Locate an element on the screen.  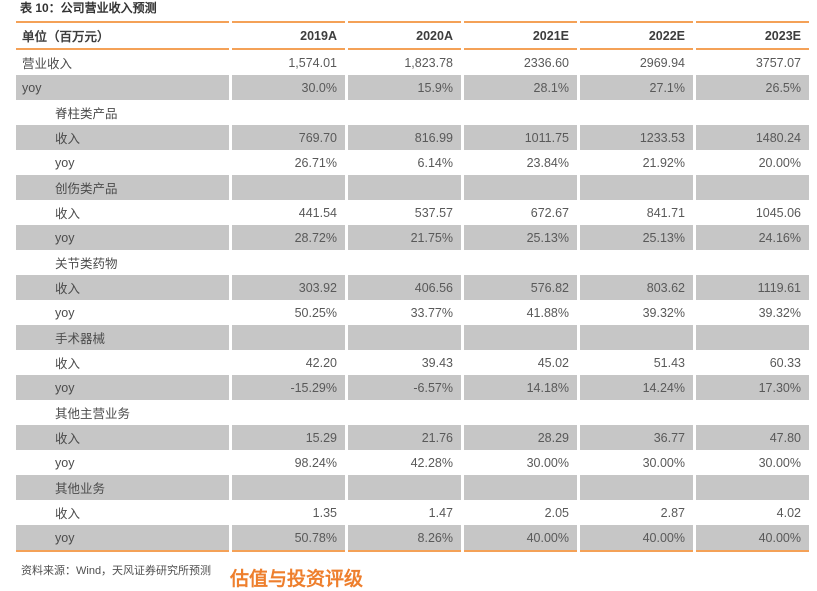
table-row: yoy 30.0% 15.9% 28.1% 27.1% 26.5% is located at coordinates (412, 87).